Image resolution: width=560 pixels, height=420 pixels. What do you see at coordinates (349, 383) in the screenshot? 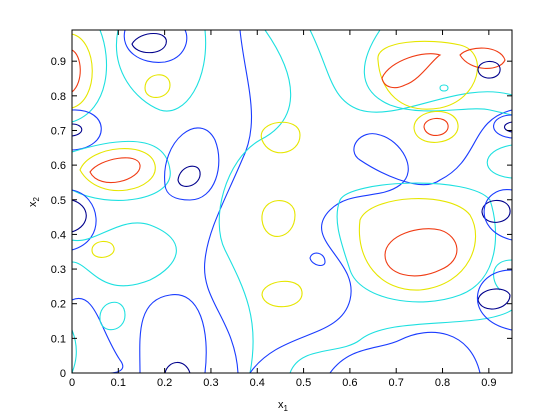
I see `x-tick-label: 0.6` at bounding box center [349, 383].